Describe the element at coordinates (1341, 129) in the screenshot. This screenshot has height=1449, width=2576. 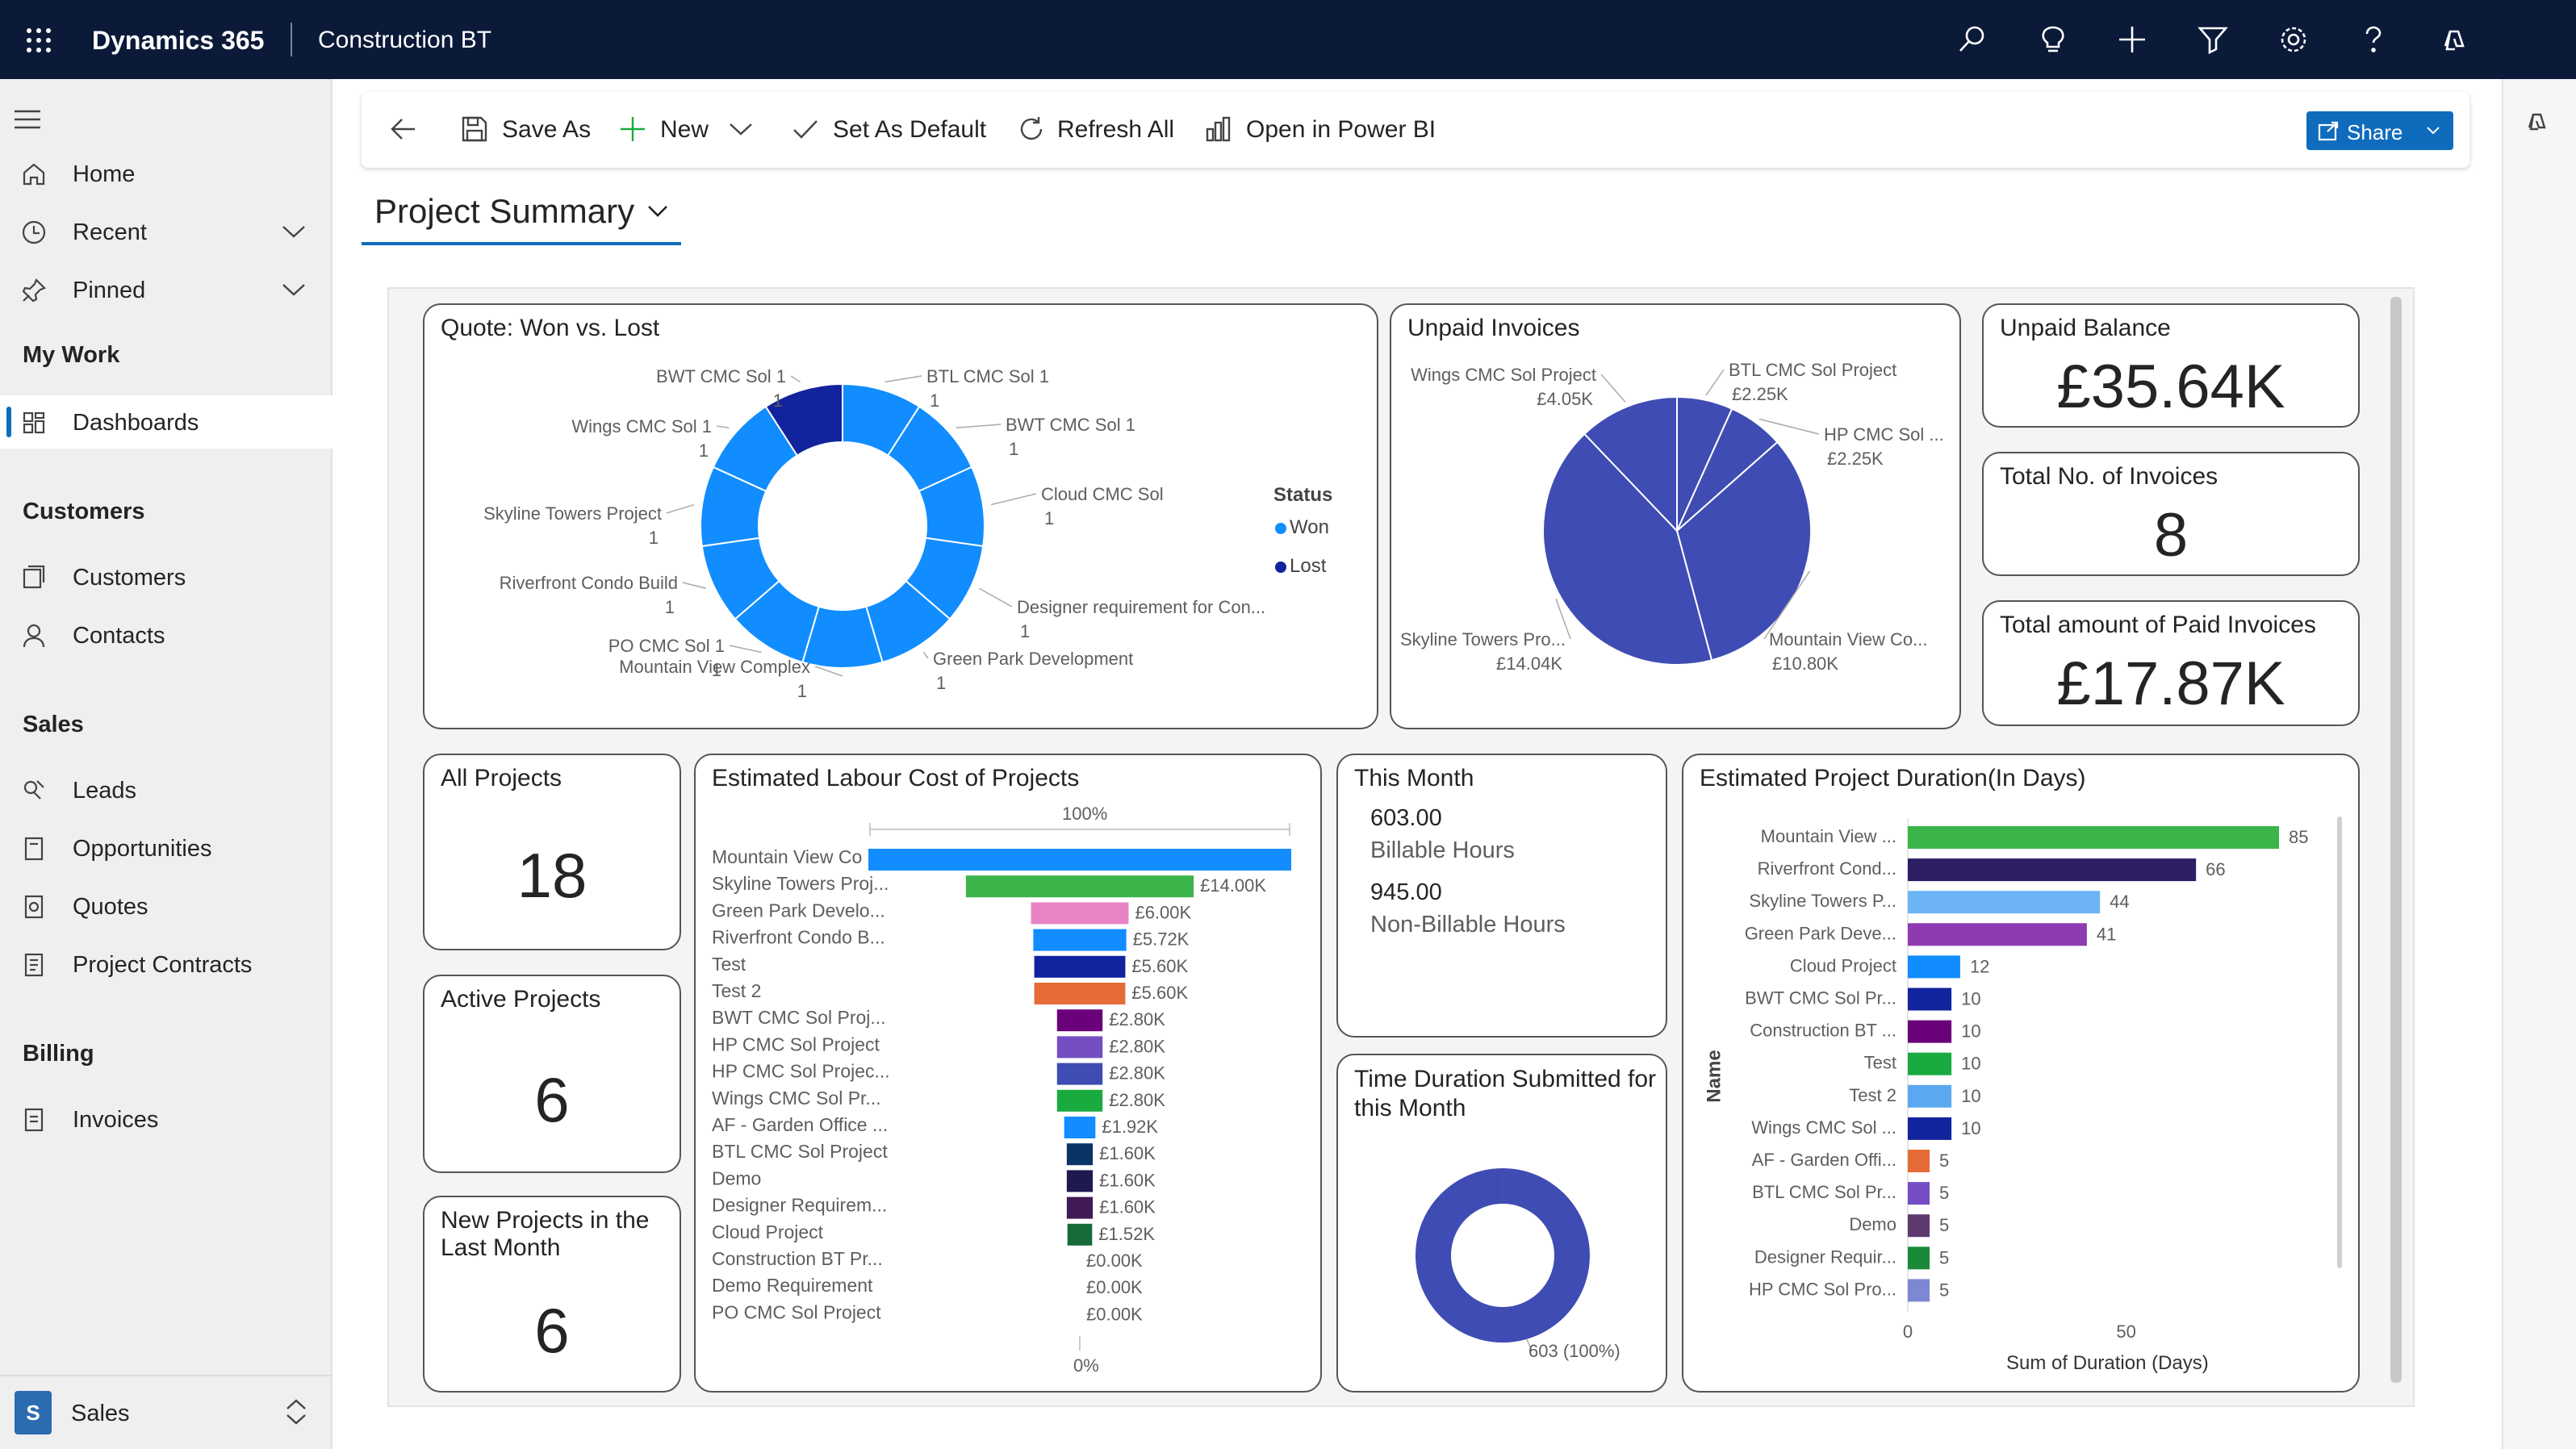
I see `open-in-power-bi-button: Open in Power BI` at that location.